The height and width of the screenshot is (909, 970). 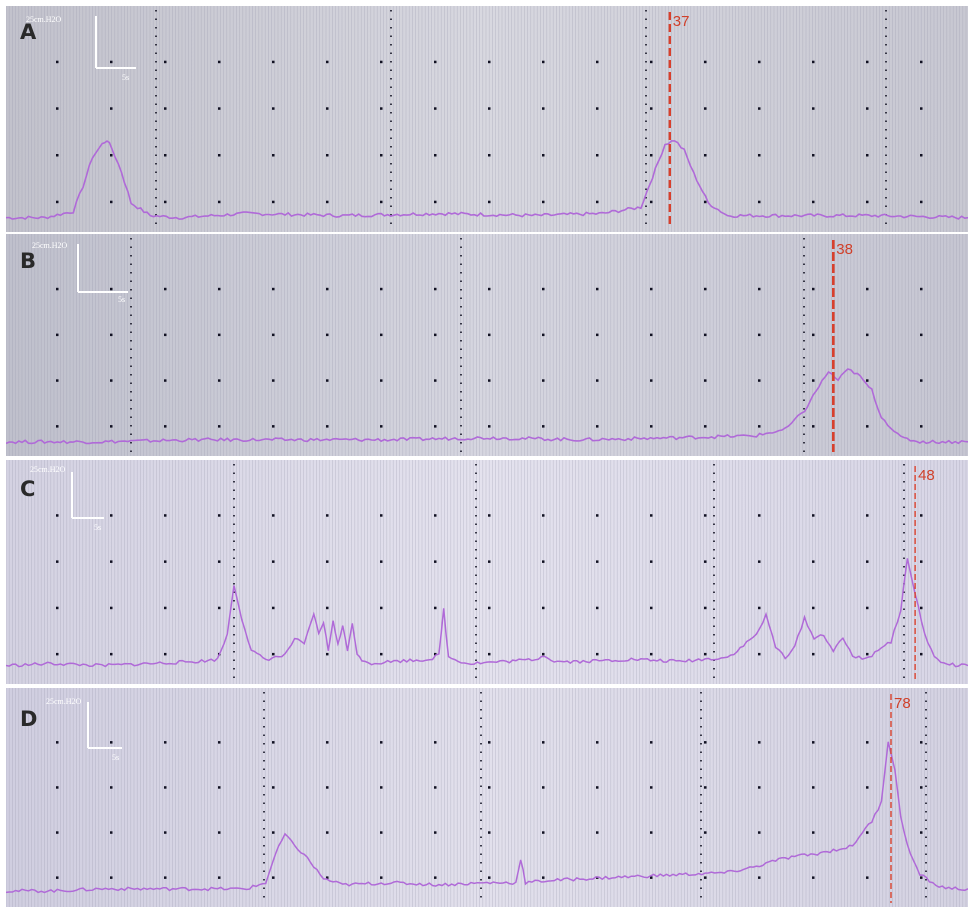 I want to click on panel-label-d: D, so click(x=28, y=719).